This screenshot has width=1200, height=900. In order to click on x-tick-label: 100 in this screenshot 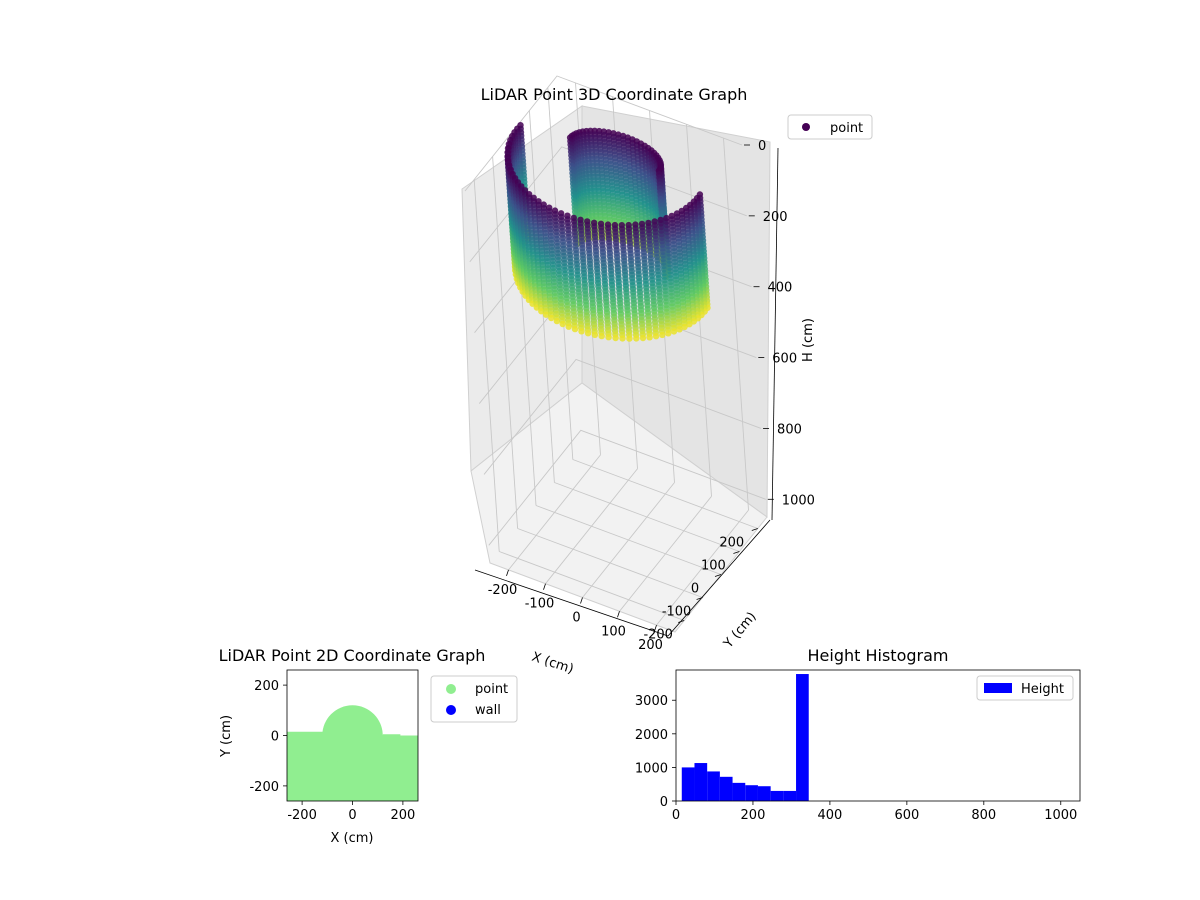, I will do `click(613, 631)`.